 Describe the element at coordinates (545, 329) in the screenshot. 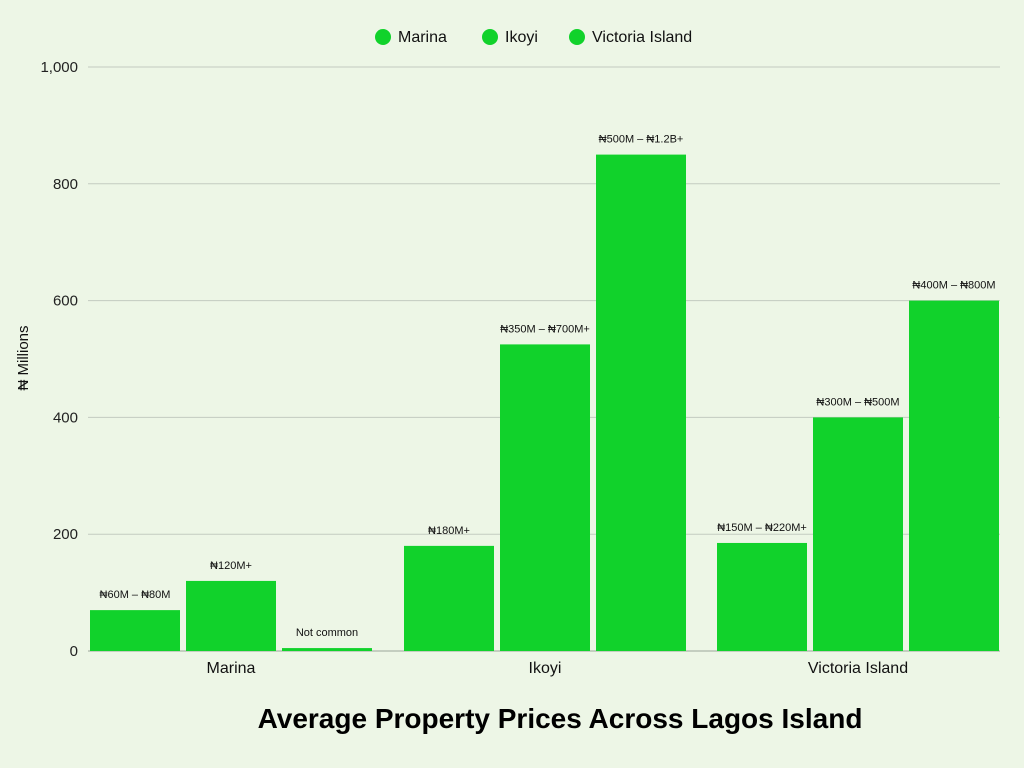

I see `data-label: ₦350M – ₦700M+` at that location.